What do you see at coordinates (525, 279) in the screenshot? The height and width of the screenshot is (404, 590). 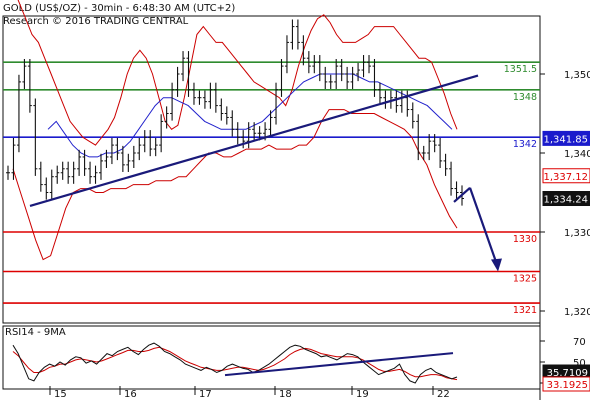 I see `level-label-1325: 1325` at bounding box center [525, 279].